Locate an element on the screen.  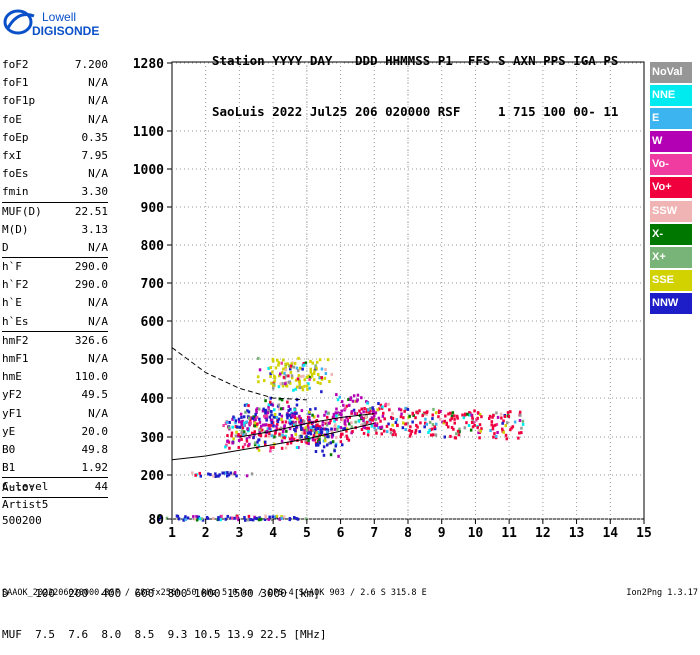
legend-item-vo-: Vo- is located at coordinates (671, 165).